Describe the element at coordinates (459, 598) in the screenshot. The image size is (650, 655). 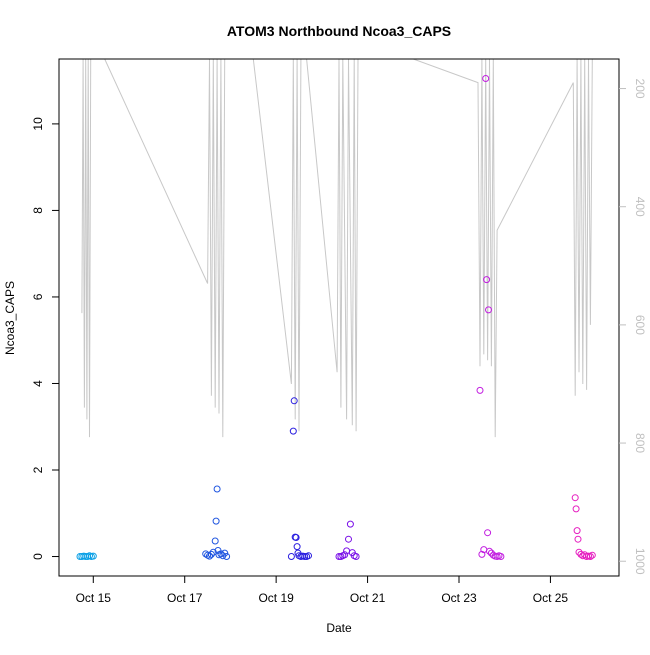
I see `x-tick-label: Oct 23` at that location.